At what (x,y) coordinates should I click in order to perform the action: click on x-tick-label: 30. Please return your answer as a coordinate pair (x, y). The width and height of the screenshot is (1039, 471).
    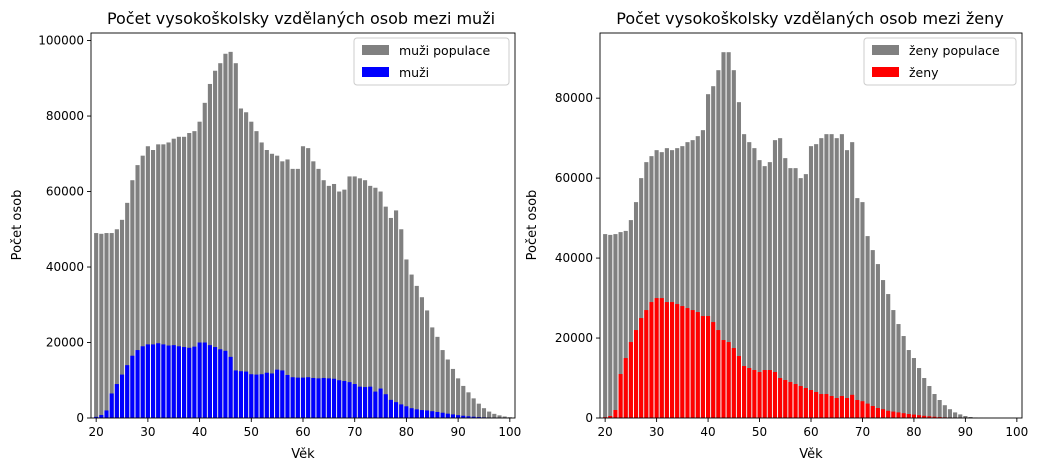
    Looking at the image, I should click on (147, 432).